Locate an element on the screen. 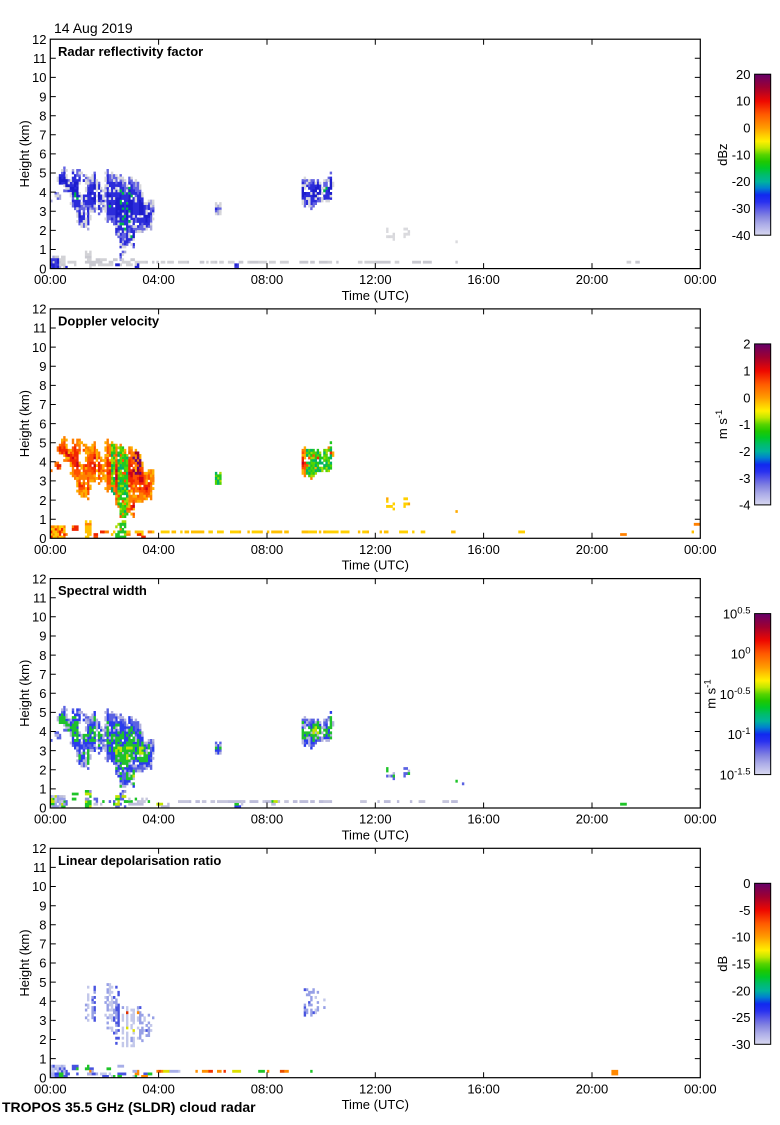 This screenshot has height=1125, width=780. svg-text: -25 is located at coordinates (741, 1017).